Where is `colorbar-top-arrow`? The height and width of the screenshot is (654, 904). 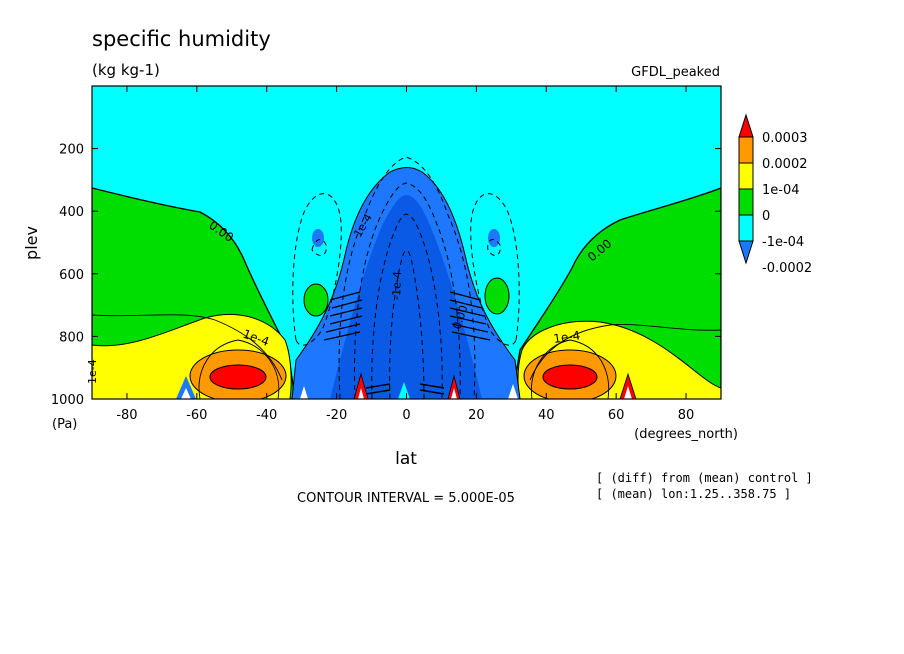 colorbar-top-arrow is located at coordinates (746, 125).